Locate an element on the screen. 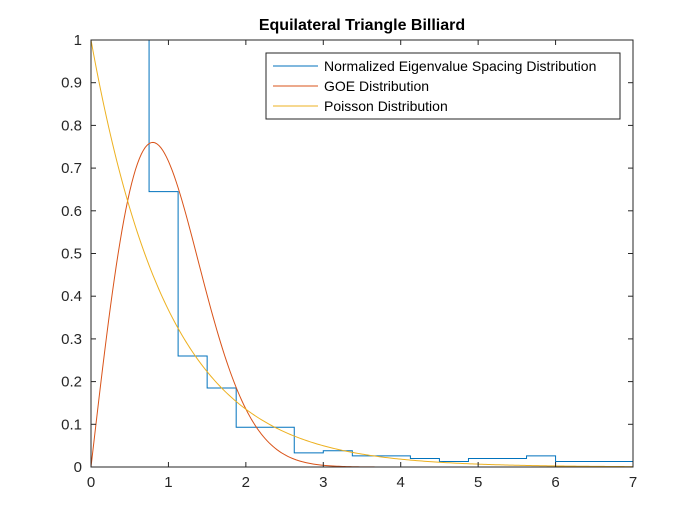 The width and height of the screenshot is (700, 525). legend-box is located at coordinates (443, 86).